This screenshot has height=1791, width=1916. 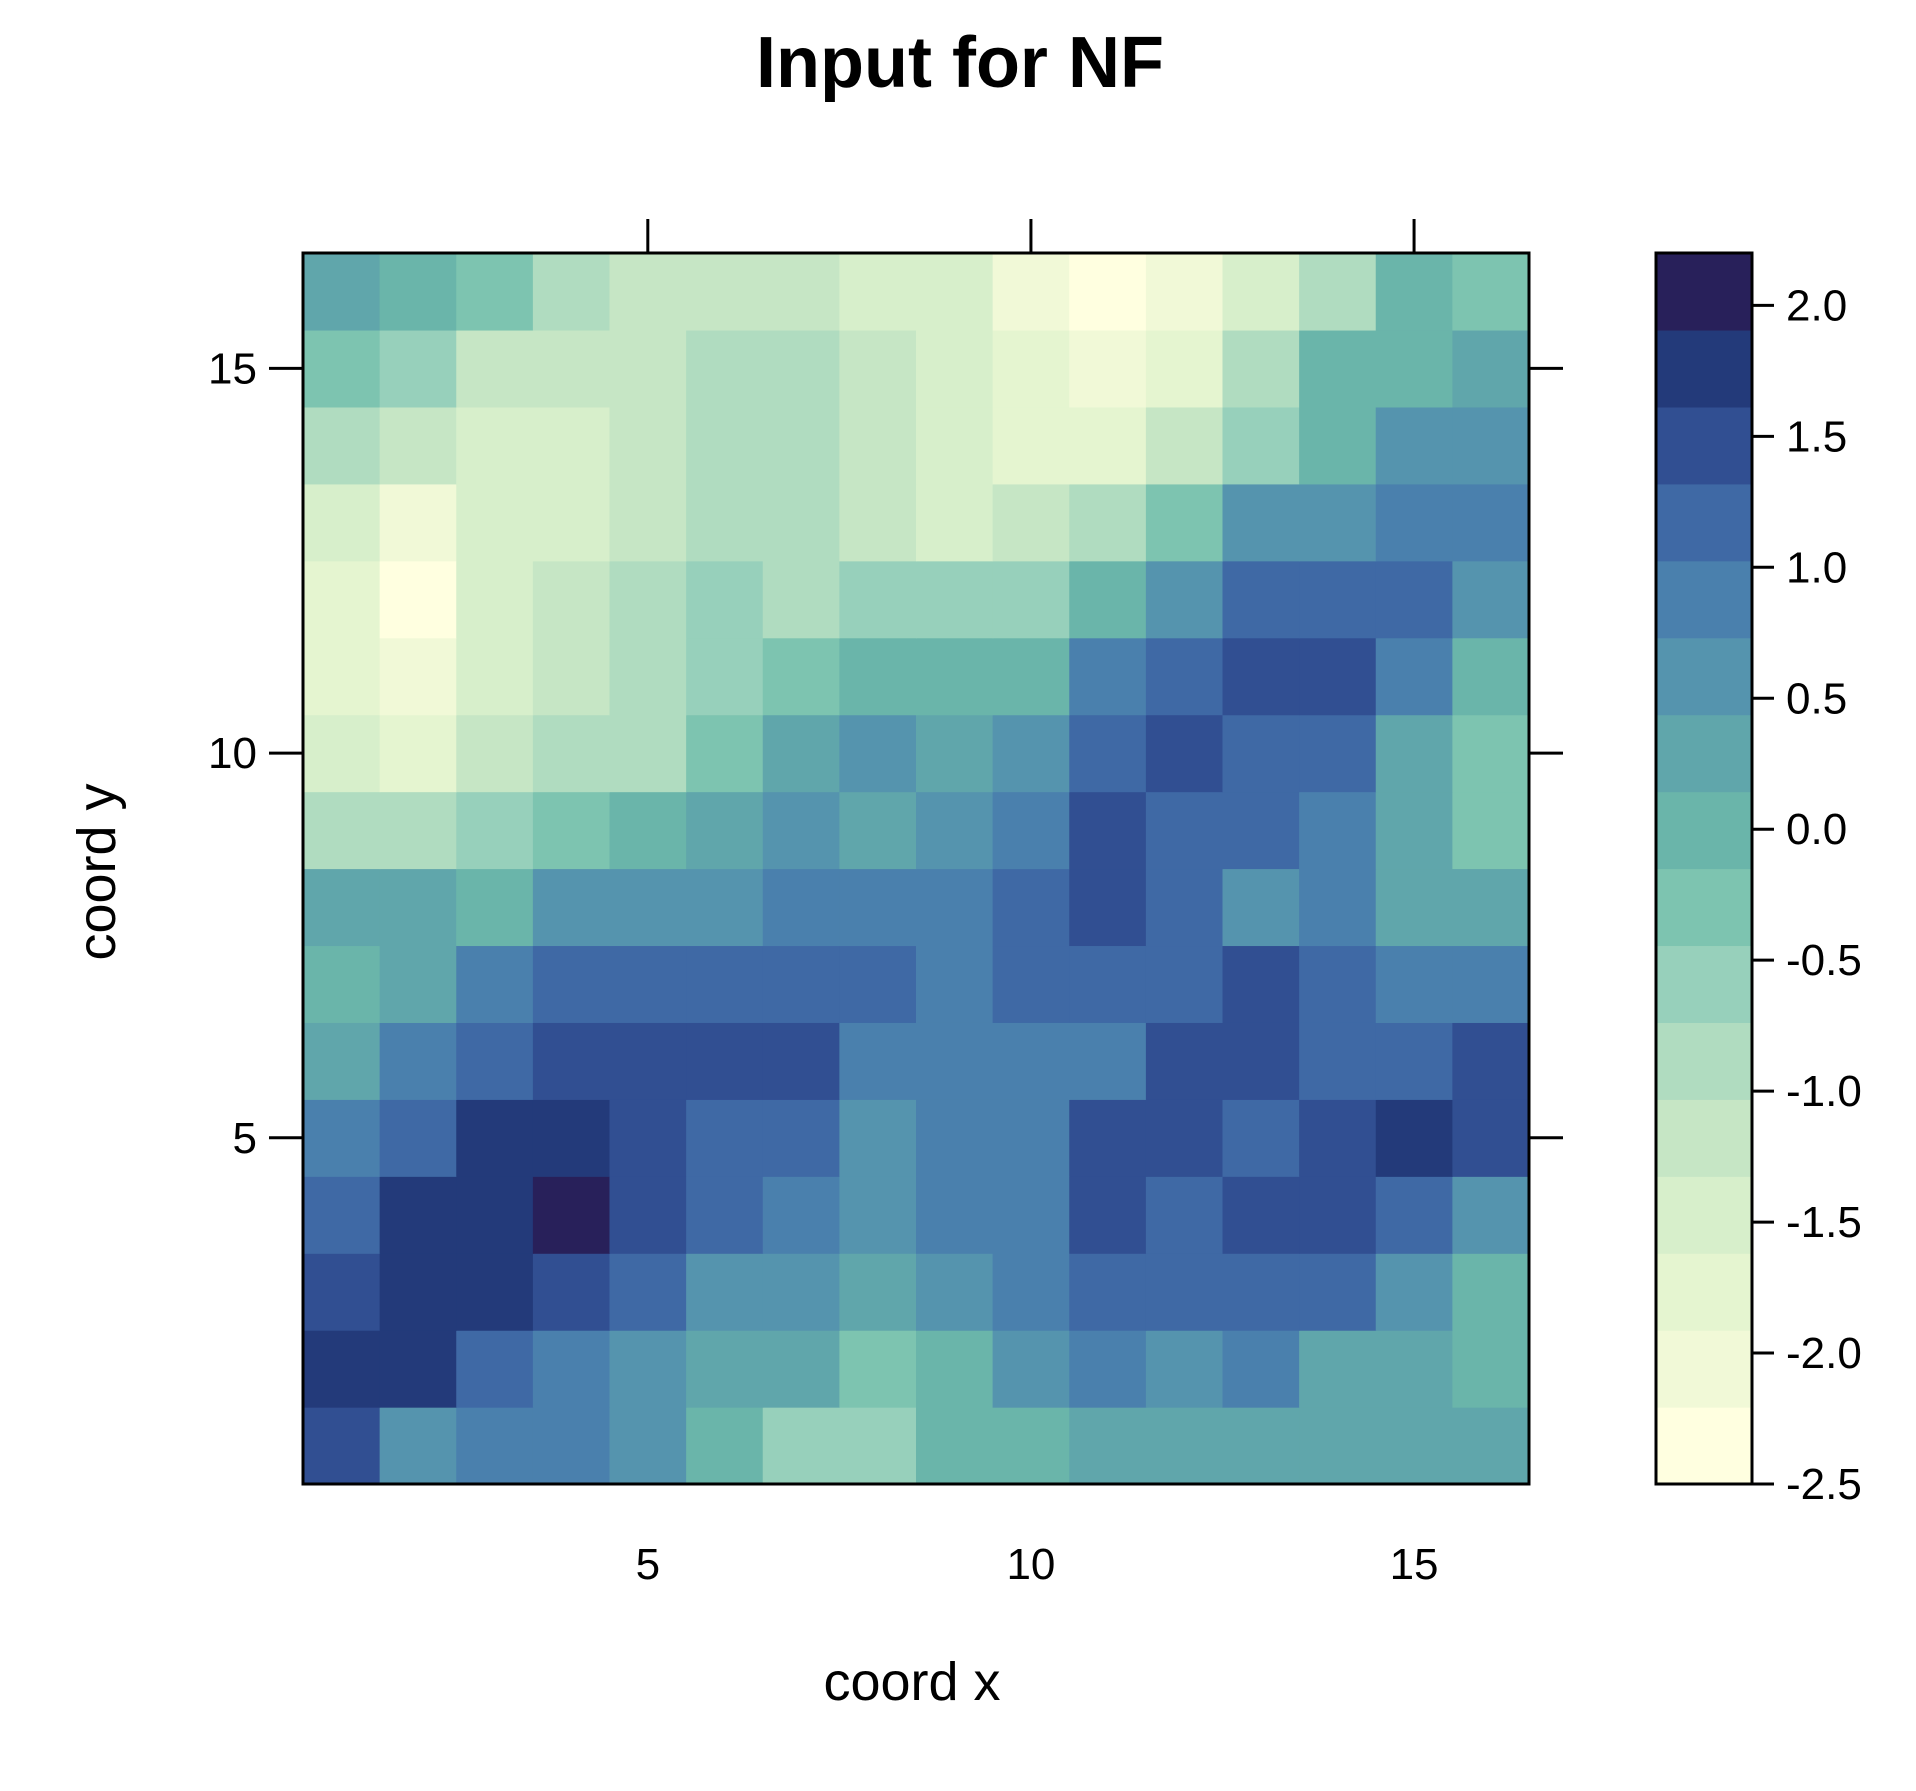 I want to click on x-tick-label: 10, so click(x=1030, y=1564).